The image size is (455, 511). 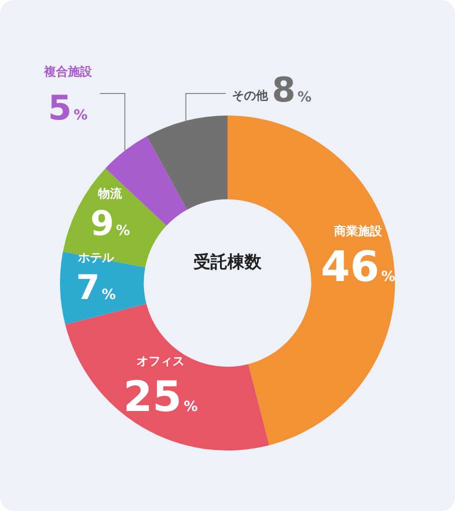 I want to click on slice-label: その他, so click(x=250, y=95).